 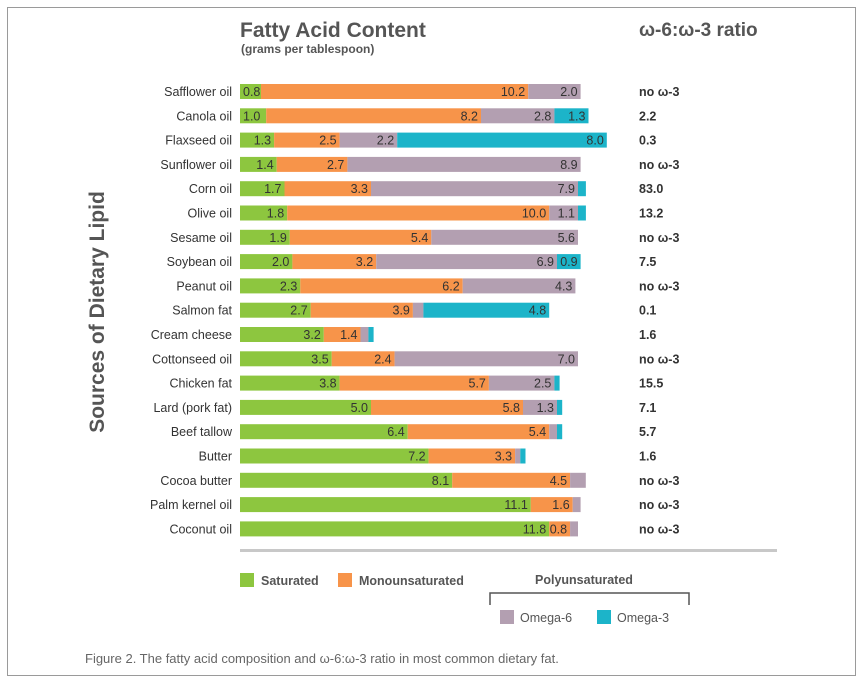 I want to click on bar-omega-6-flaxseed-oil, so click(x=368, y=140).